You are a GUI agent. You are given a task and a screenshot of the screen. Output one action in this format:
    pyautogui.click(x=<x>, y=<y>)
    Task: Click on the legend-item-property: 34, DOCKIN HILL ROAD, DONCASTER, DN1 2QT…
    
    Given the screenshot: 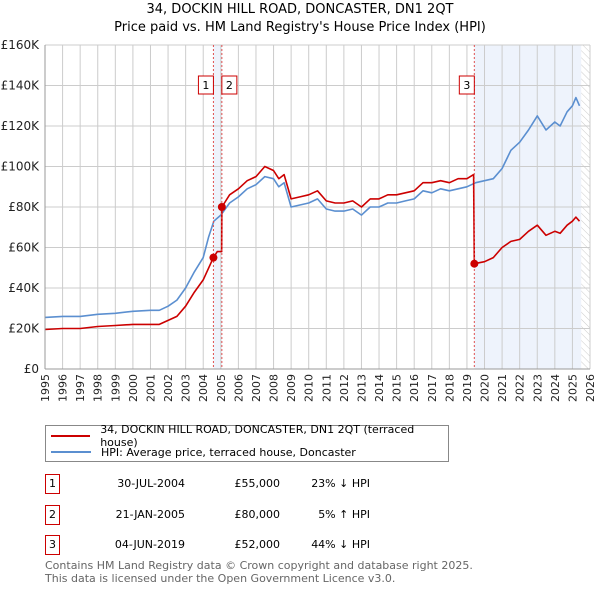 What is the action you would take?
    pyautogui.click(x=247, y=436)
    